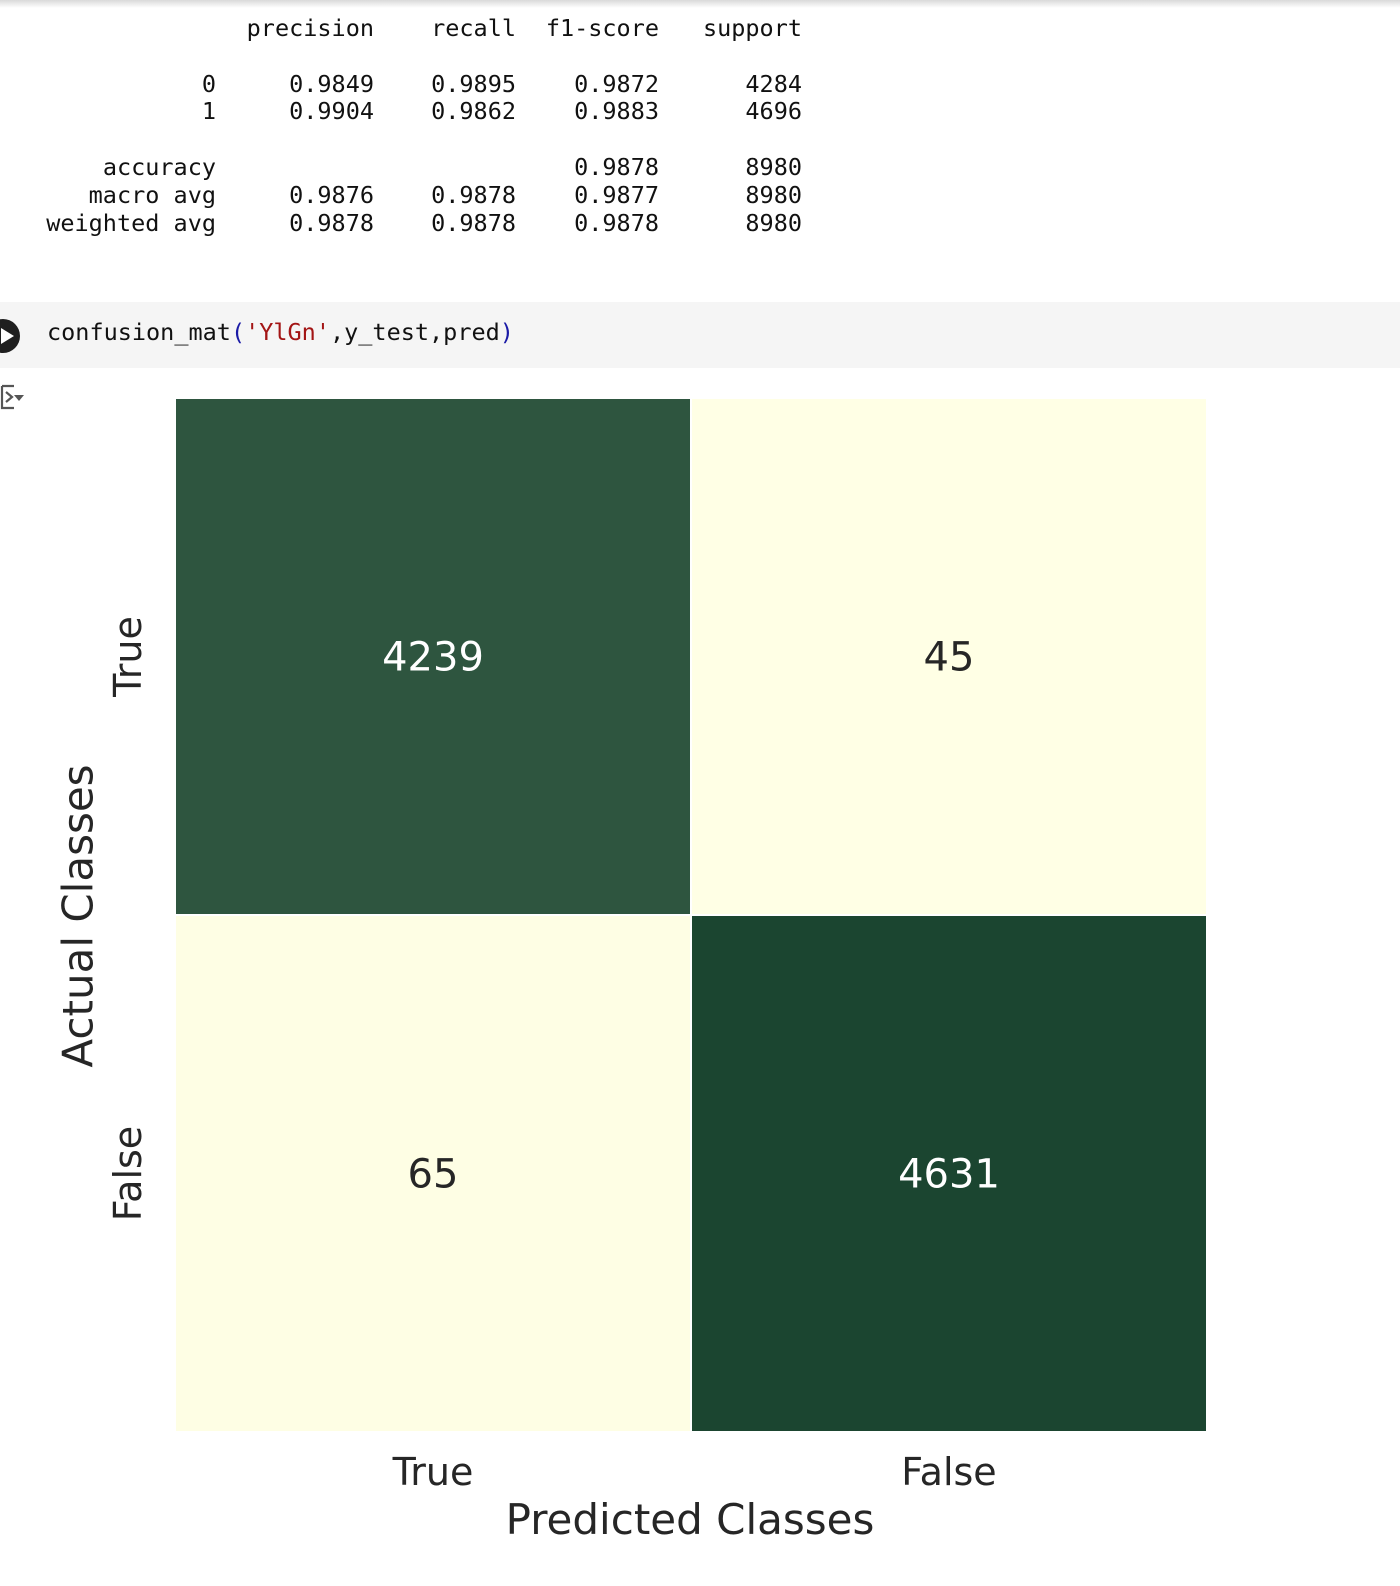 Image resolution: width=1400 pixels, height=1586 pixels. What do you see at coordinates (287, 332) in the screenshot?
I see `code-string-arg: 'YlGn'` at bounding box center [287, 332].